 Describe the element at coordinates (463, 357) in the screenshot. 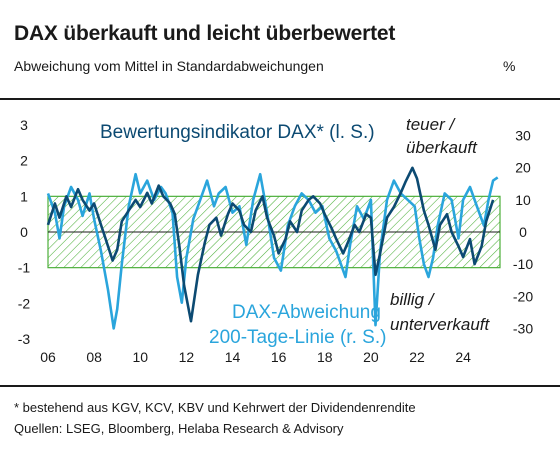

I see `x-tick-label: 24` at that location.